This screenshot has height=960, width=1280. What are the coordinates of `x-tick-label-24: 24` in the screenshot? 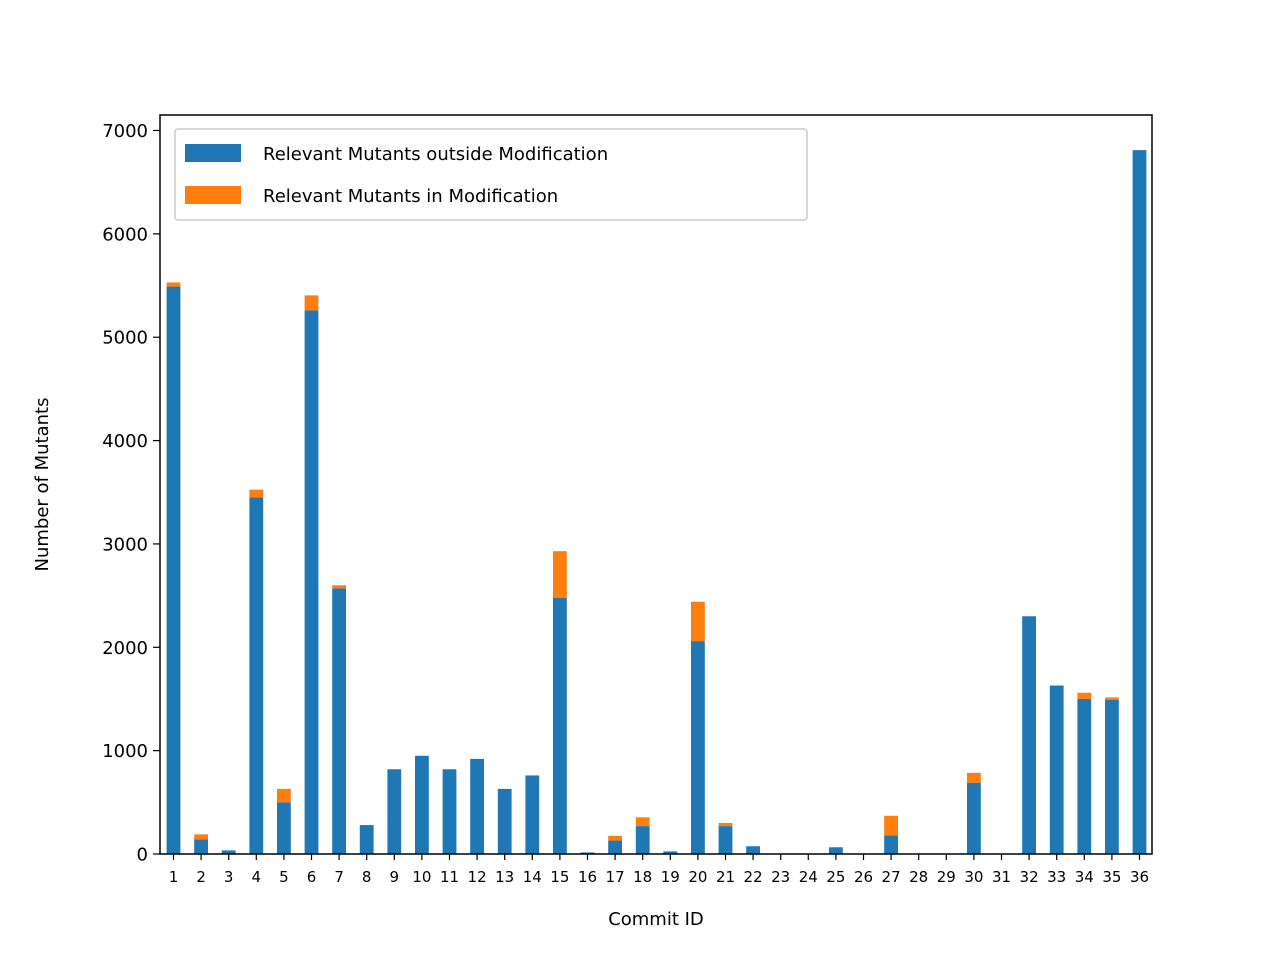 It's located at (808, 877).